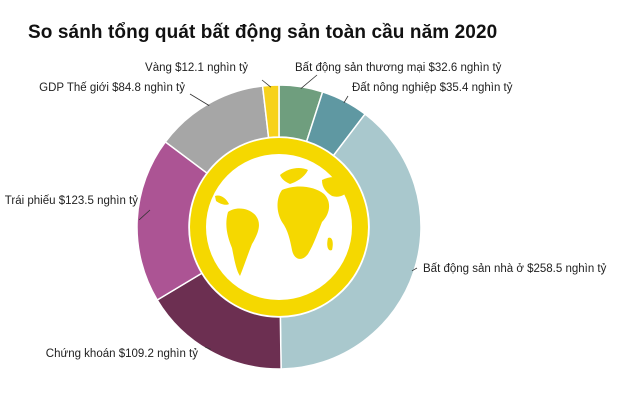 This screenshot has width=640, height=409. I want to click on slice-label-6: Vàng $12.1 nghìn tỷ, so click(196, 68).